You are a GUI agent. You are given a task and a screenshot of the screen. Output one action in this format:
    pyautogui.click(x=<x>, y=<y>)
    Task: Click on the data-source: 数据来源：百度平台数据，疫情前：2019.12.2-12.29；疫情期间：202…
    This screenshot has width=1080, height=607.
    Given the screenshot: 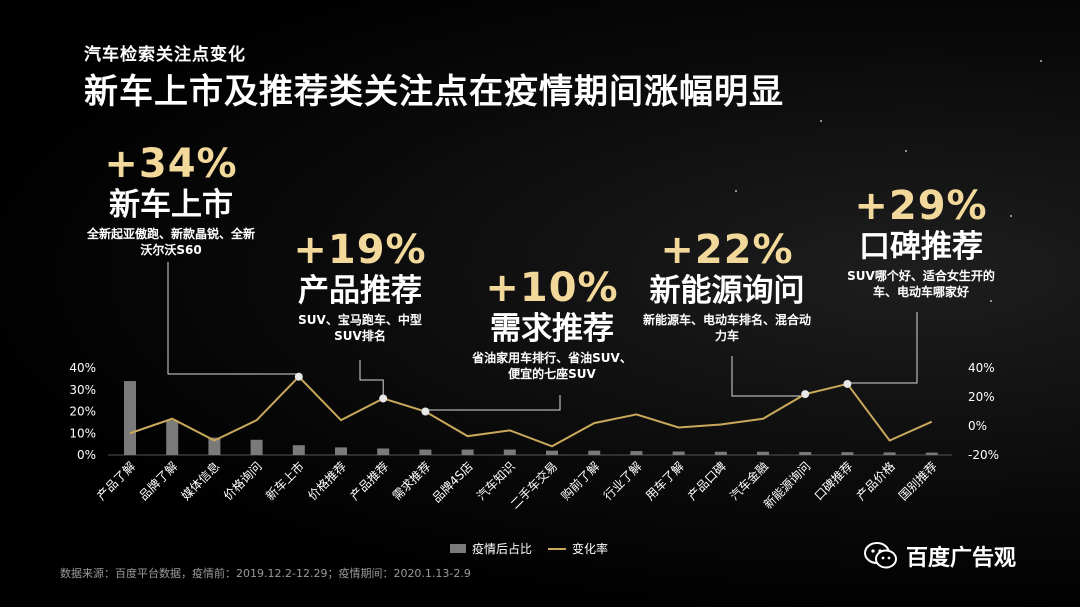 What is the action you would take?
    pyautogui.click(x=265, y=573)
    